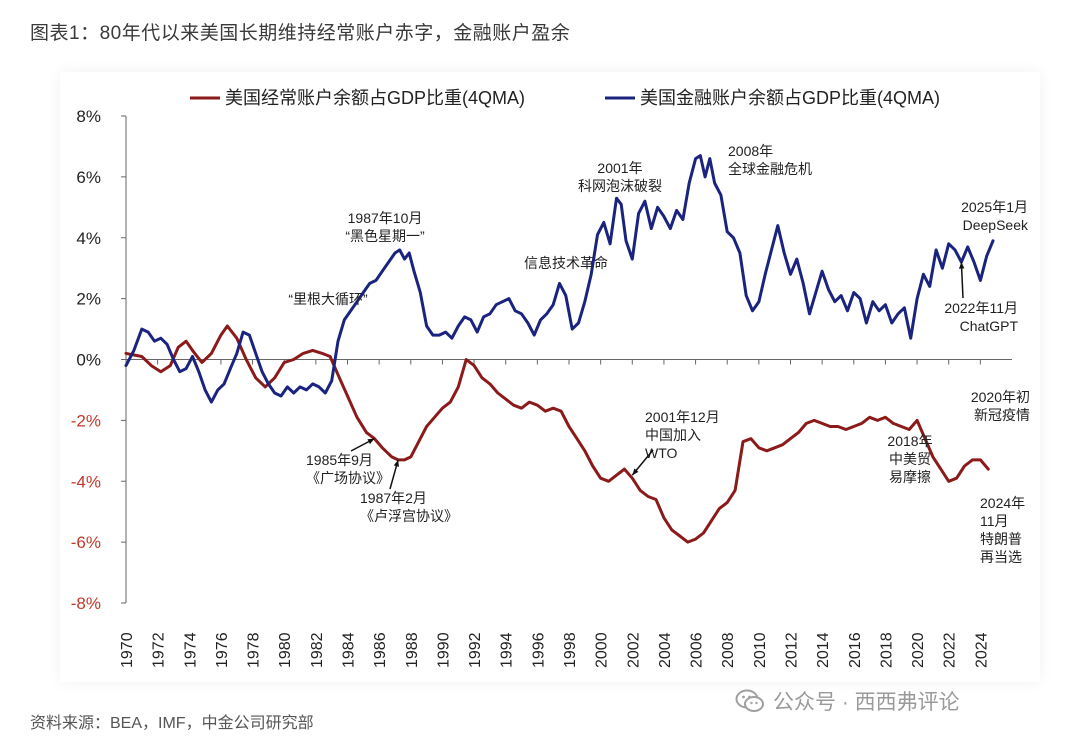  What do you see at coordinates (254, 650) in the screenshot?
I see `x-tick-label: 1978` at bounding box center [254, 650].